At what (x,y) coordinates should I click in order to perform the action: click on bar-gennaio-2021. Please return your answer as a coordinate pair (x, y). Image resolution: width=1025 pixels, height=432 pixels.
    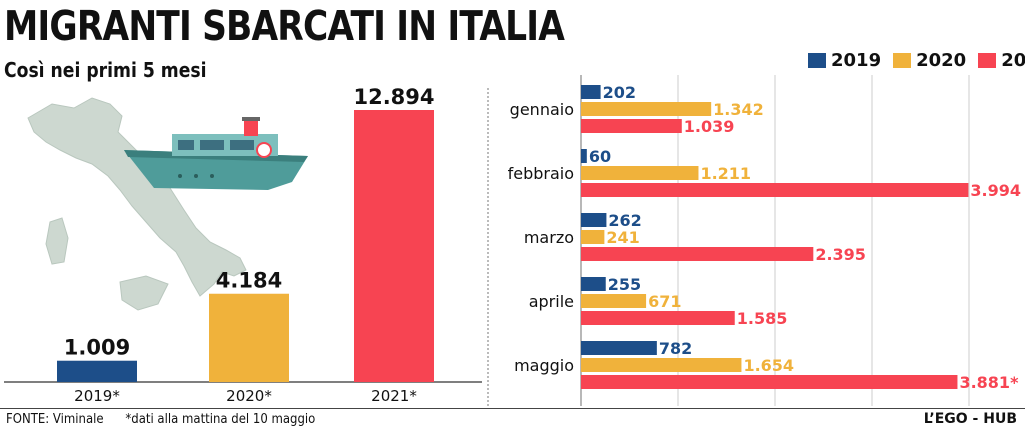
    Looking at the image, I should click on (631, 126).